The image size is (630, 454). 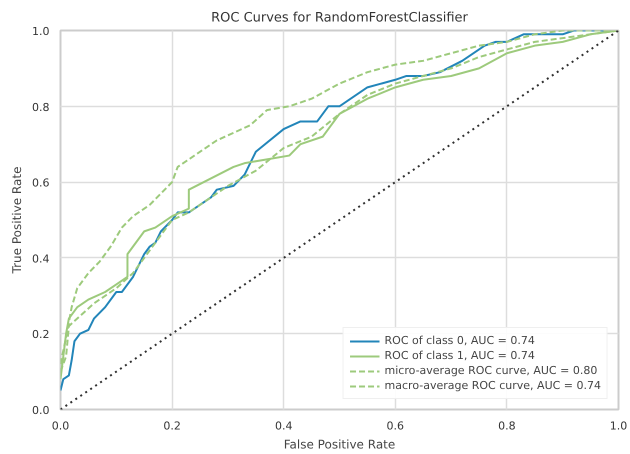 What do you see at coordinates (492, 385) in the screenshot?
I see `legend-label: macro-average ROC curve, AUC = 0.74` at bounding box center [492, 385].